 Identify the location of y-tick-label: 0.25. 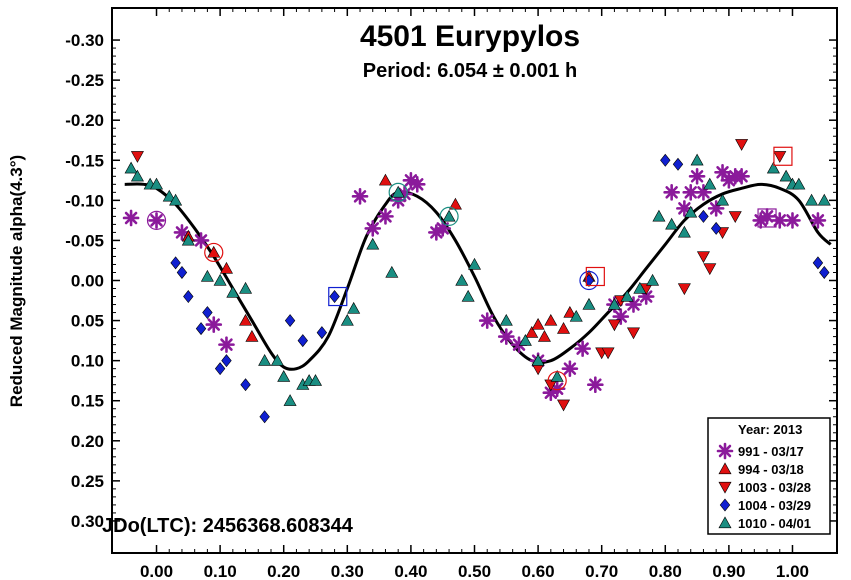
(87, 481).